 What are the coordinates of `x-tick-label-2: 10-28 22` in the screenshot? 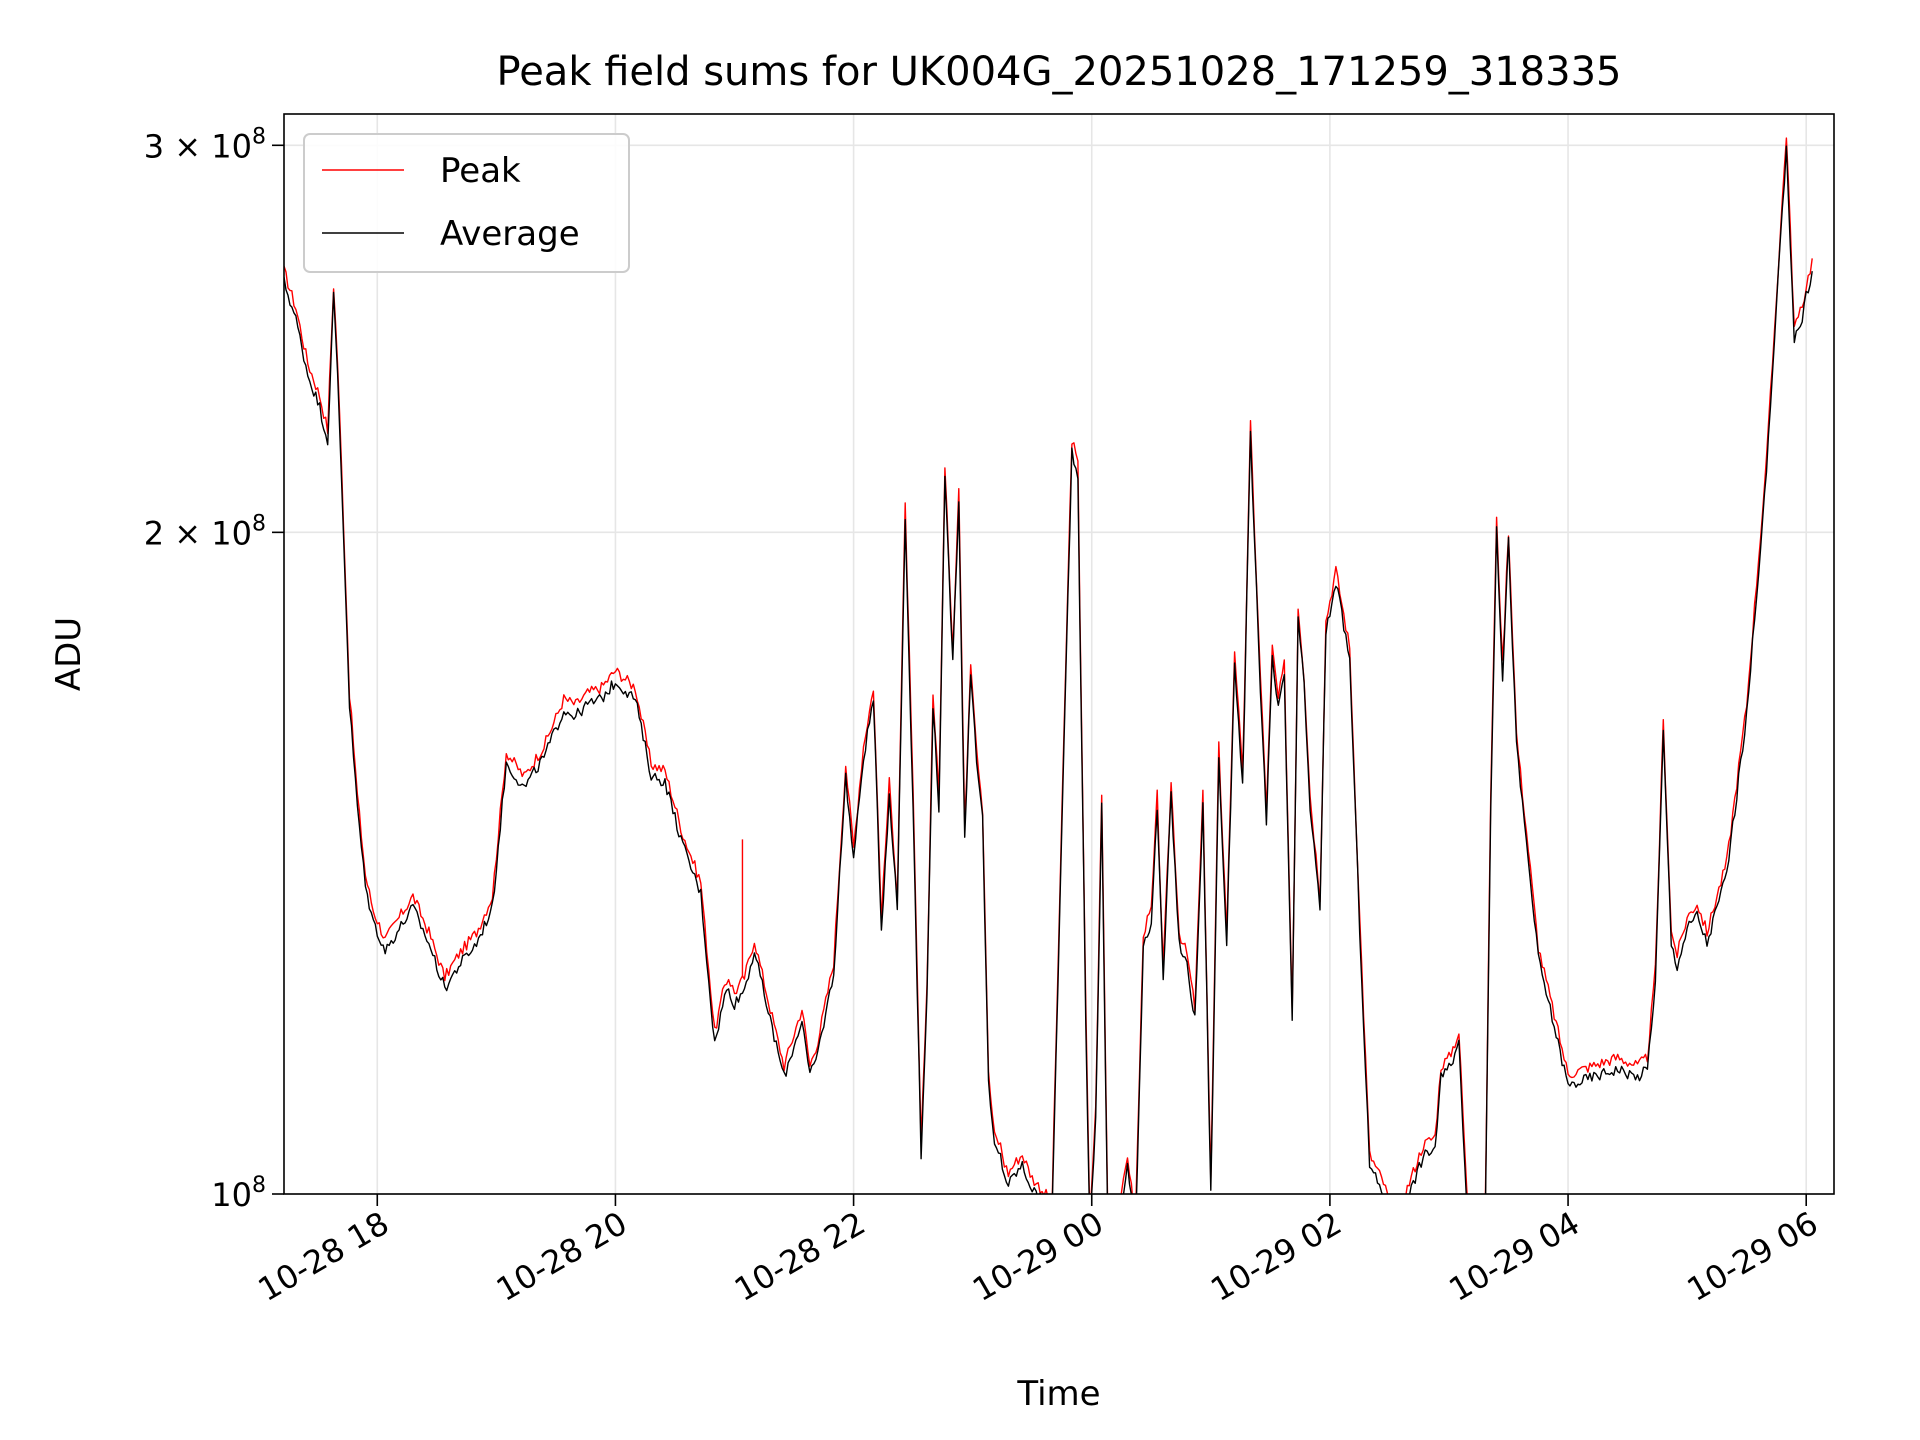 It's located at (800, 1256).